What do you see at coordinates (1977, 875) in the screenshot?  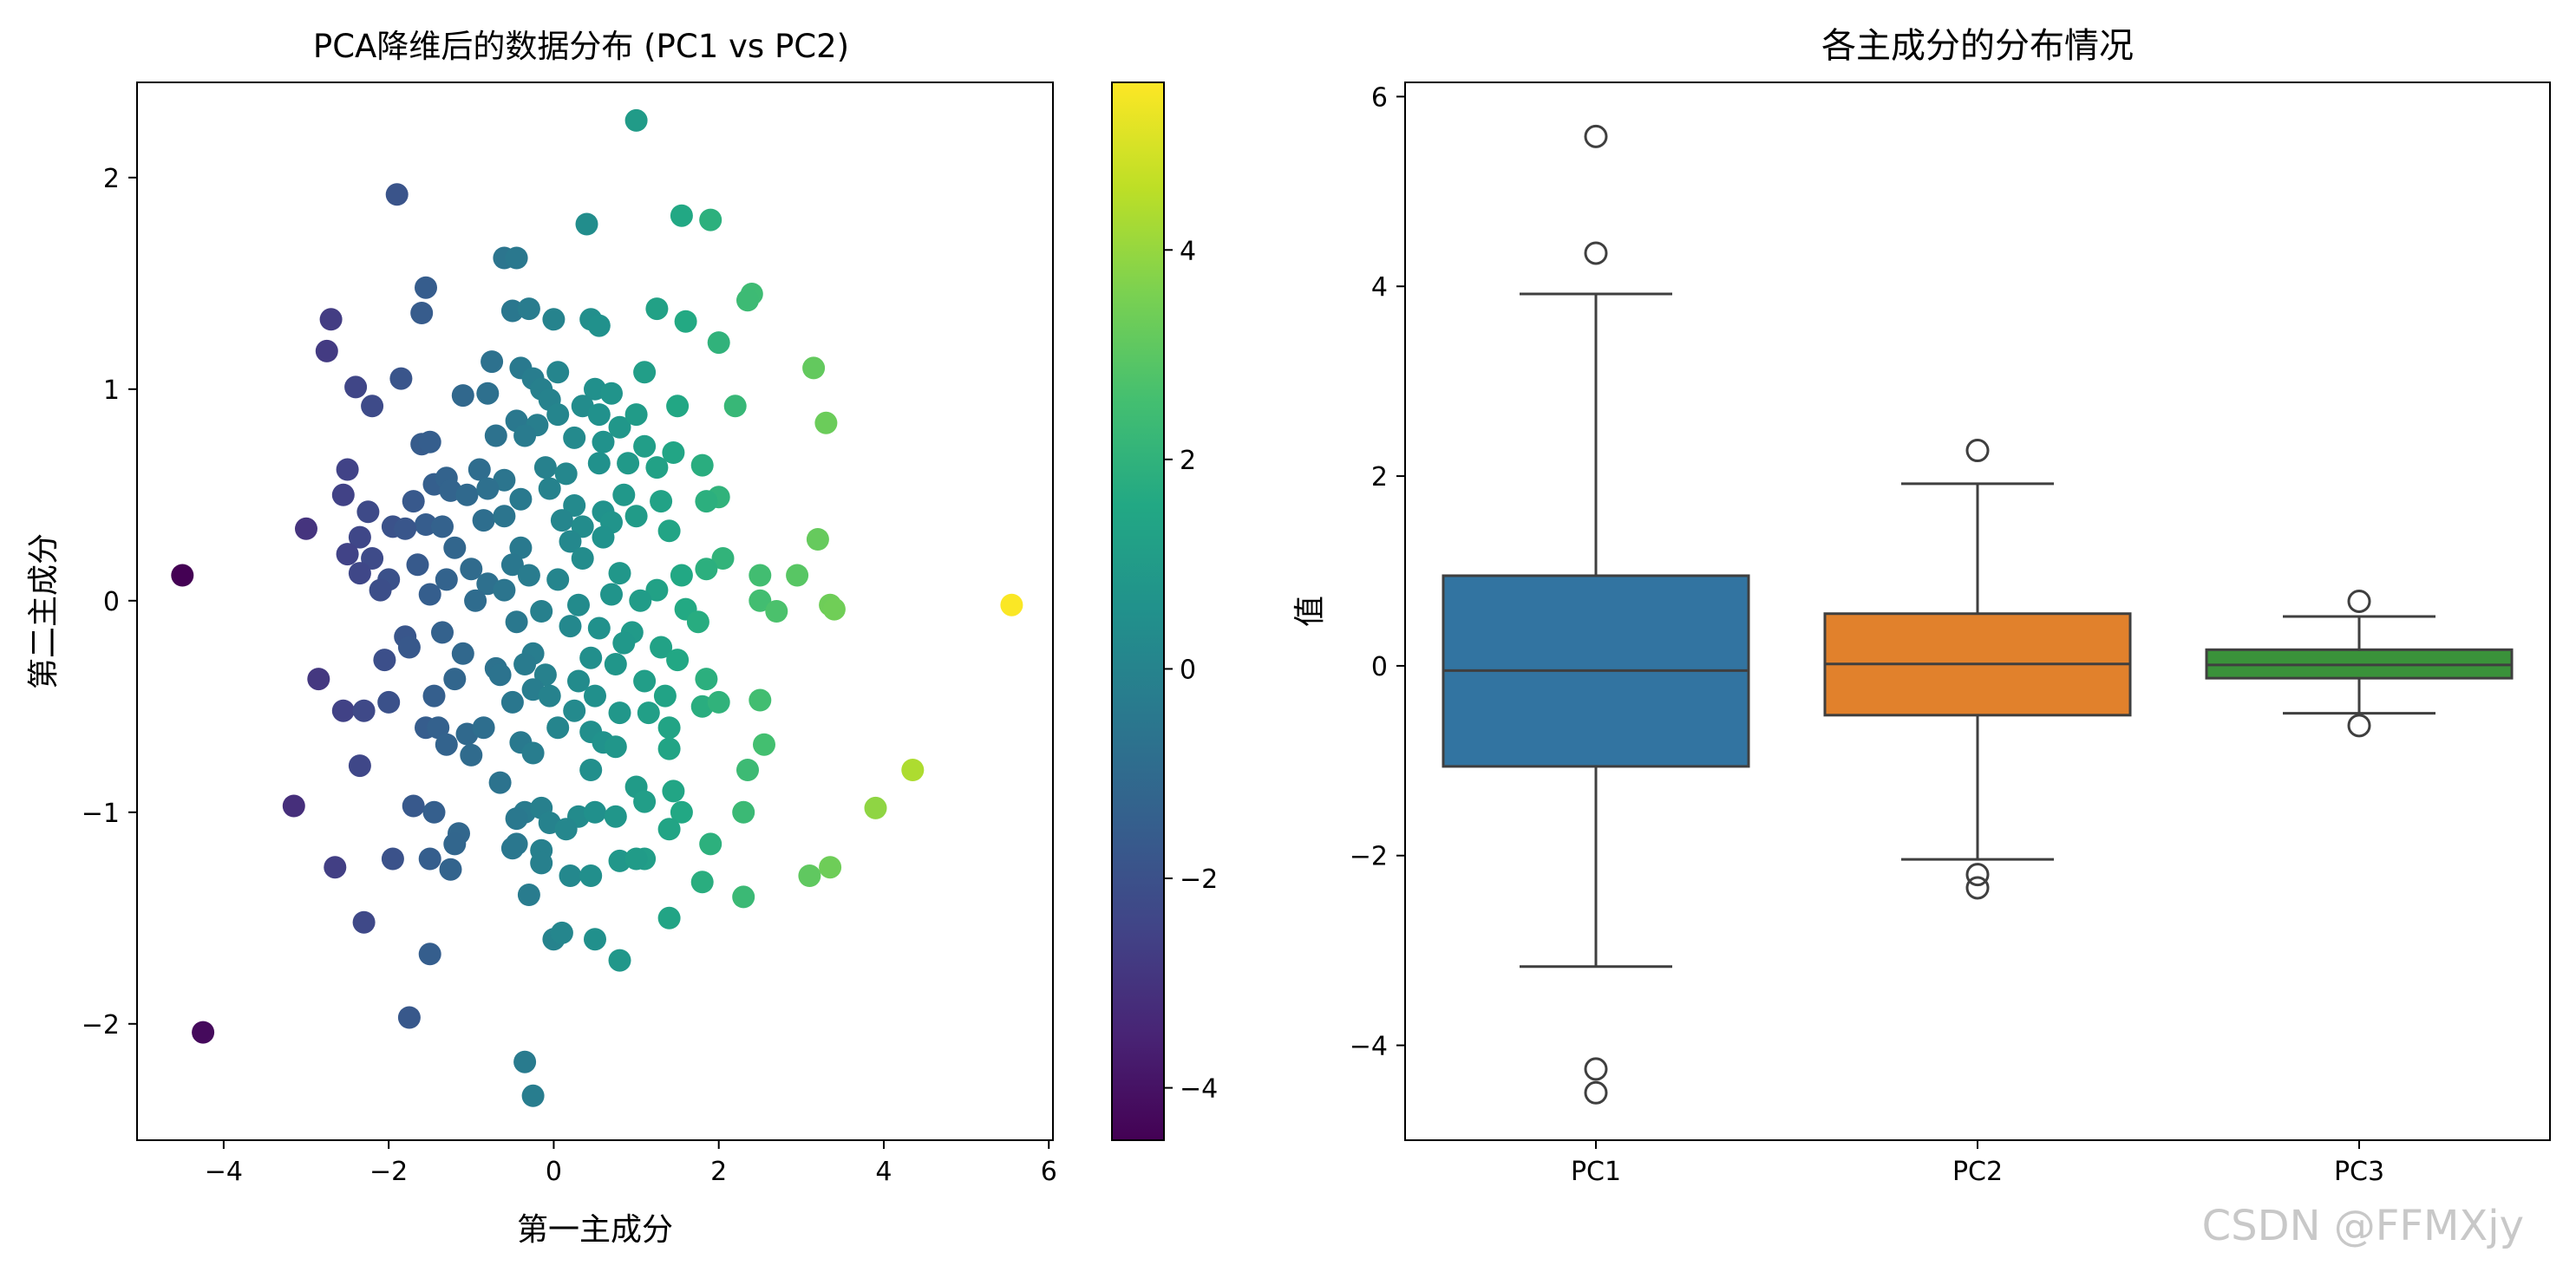 I see `box-outlier` at bounding box center [1977, 875].